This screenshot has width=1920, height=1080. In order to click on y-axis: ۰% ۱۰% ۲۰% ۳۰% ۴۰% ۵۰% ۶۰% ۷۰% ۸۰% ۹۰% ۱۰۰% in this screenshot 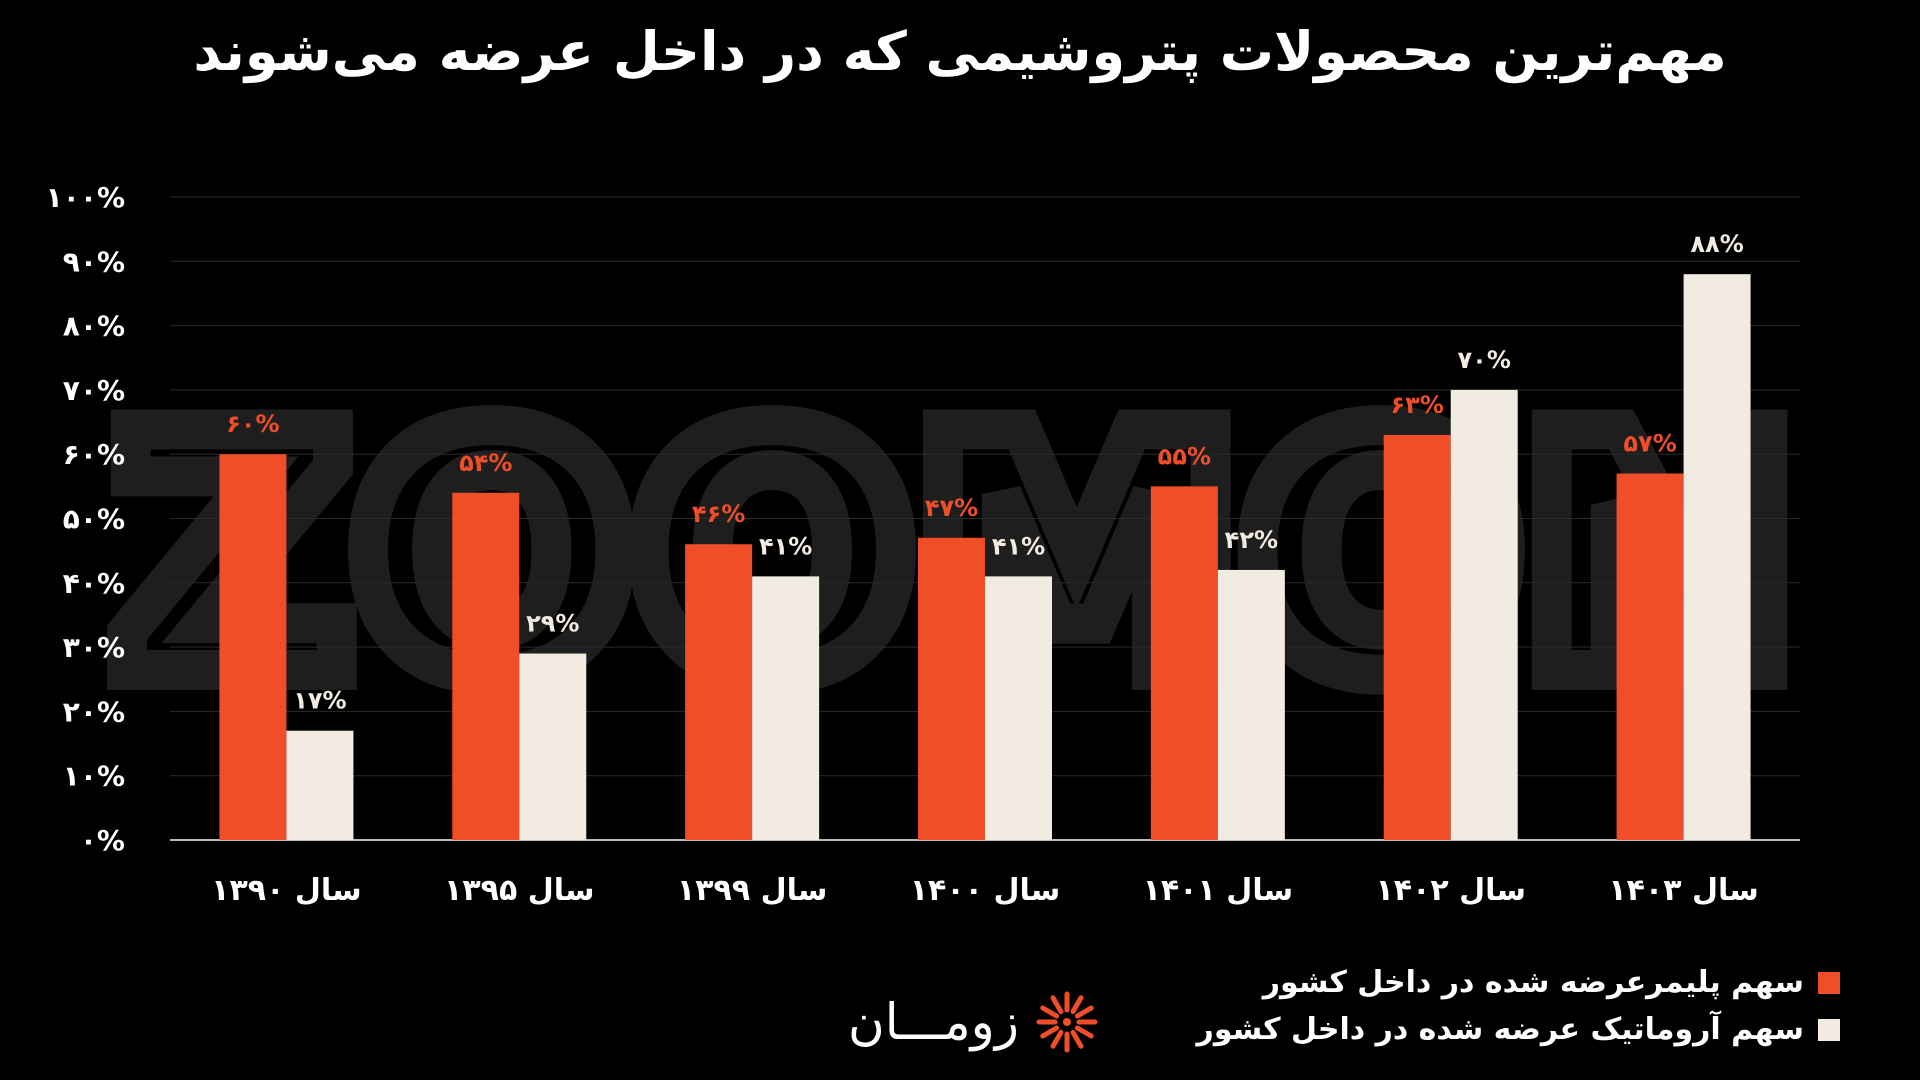, I will do `click(85, 519)`.